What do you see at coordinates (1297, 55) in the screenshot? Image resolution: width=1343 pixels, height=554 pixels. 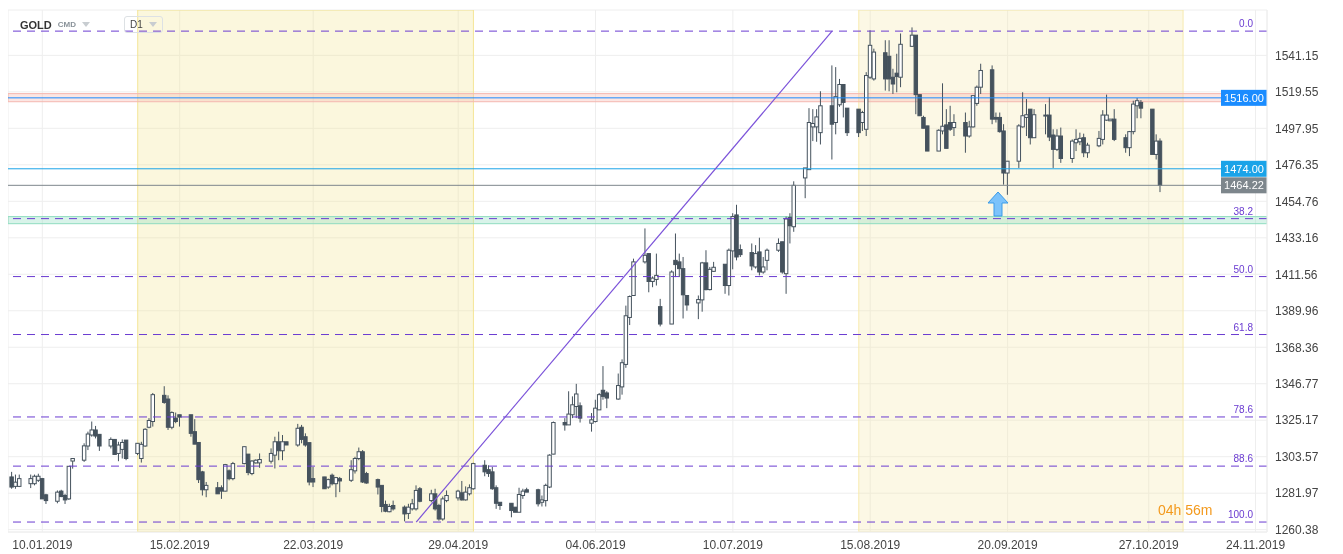 I see `y-tick-label: 1541.15` at bounding box center [1297, 55].